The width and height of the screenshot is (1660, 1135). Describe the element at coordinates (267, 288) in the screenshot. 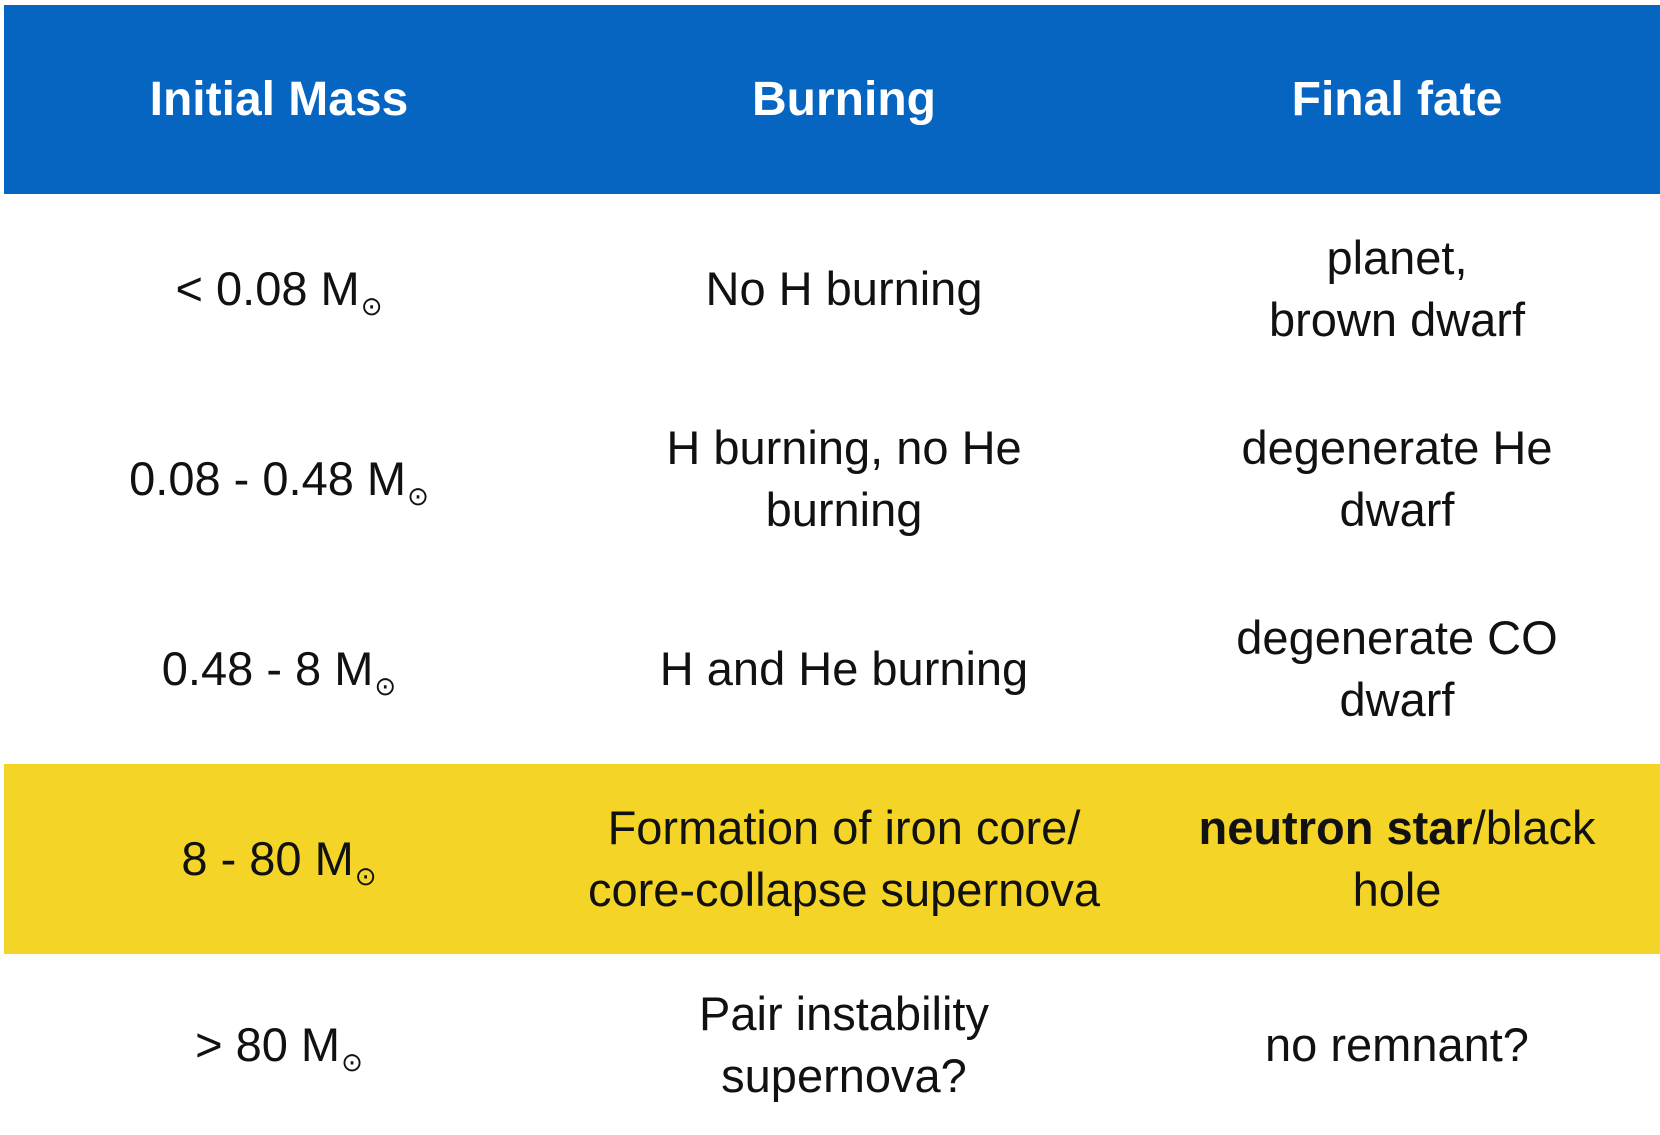

I see `mass-value: < 0.08 M` at that location.